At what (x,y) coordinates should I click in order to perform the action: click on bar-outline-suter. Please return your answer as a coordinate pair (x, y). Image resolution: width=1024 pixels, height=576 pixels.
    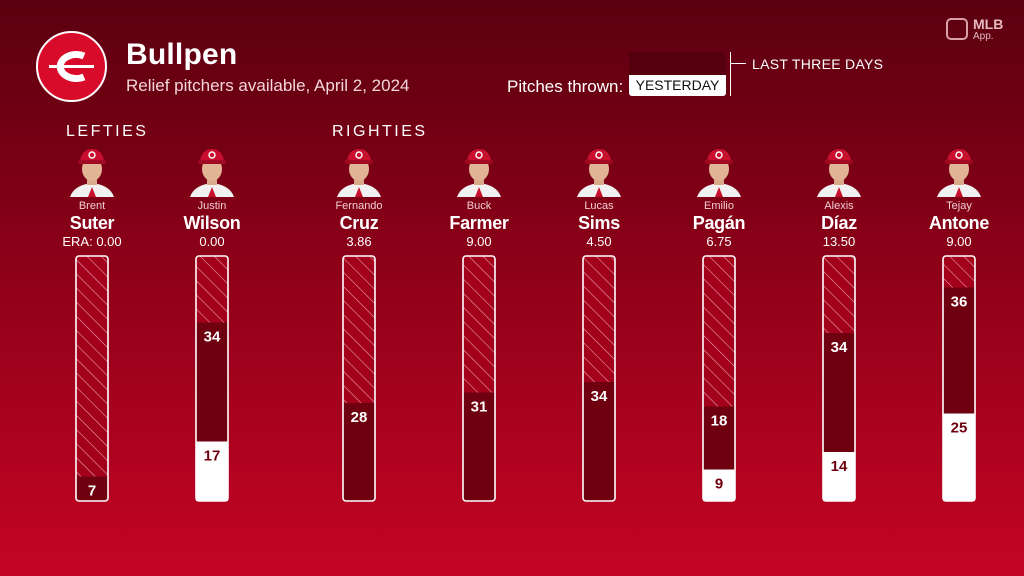
    Looking at the image, I should click on (92, 378).